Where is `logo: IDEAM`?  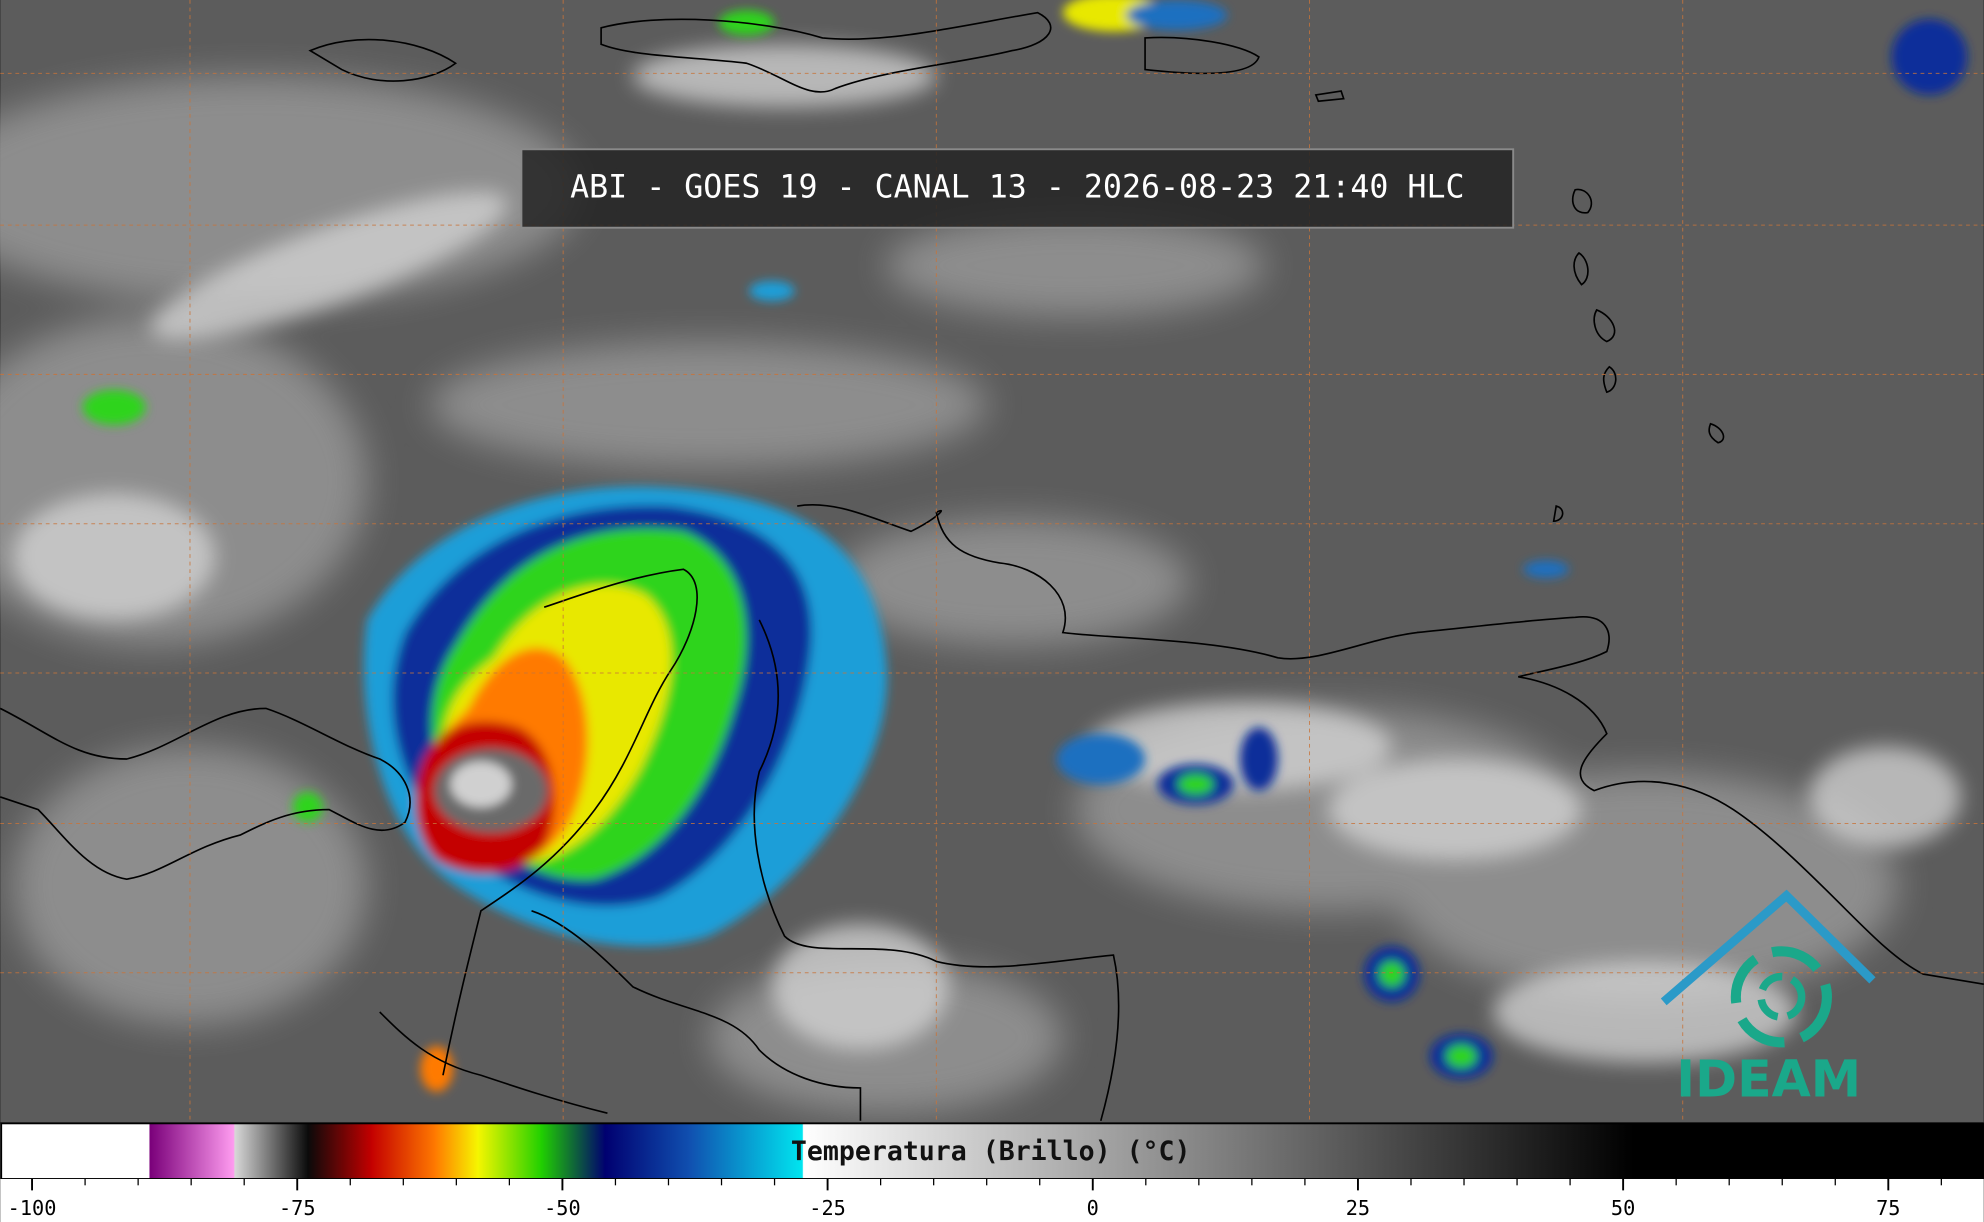
logo: IDEAM is located at coordinates (1768, 998).